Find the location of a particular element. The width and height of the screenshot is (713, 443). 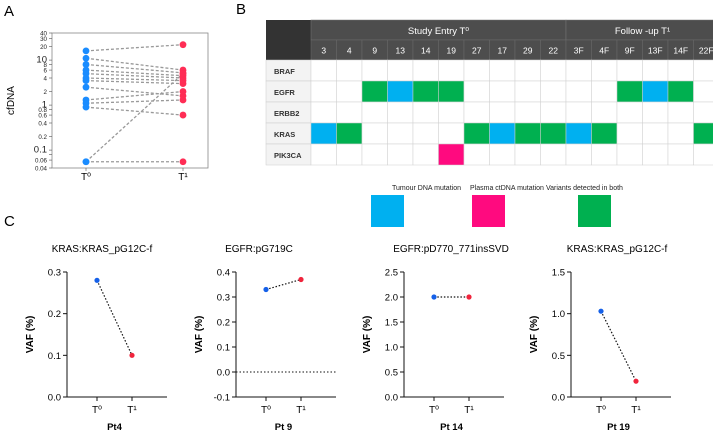

chart-a-ytick-label: 0.06 is located at coordinates (41, 161).